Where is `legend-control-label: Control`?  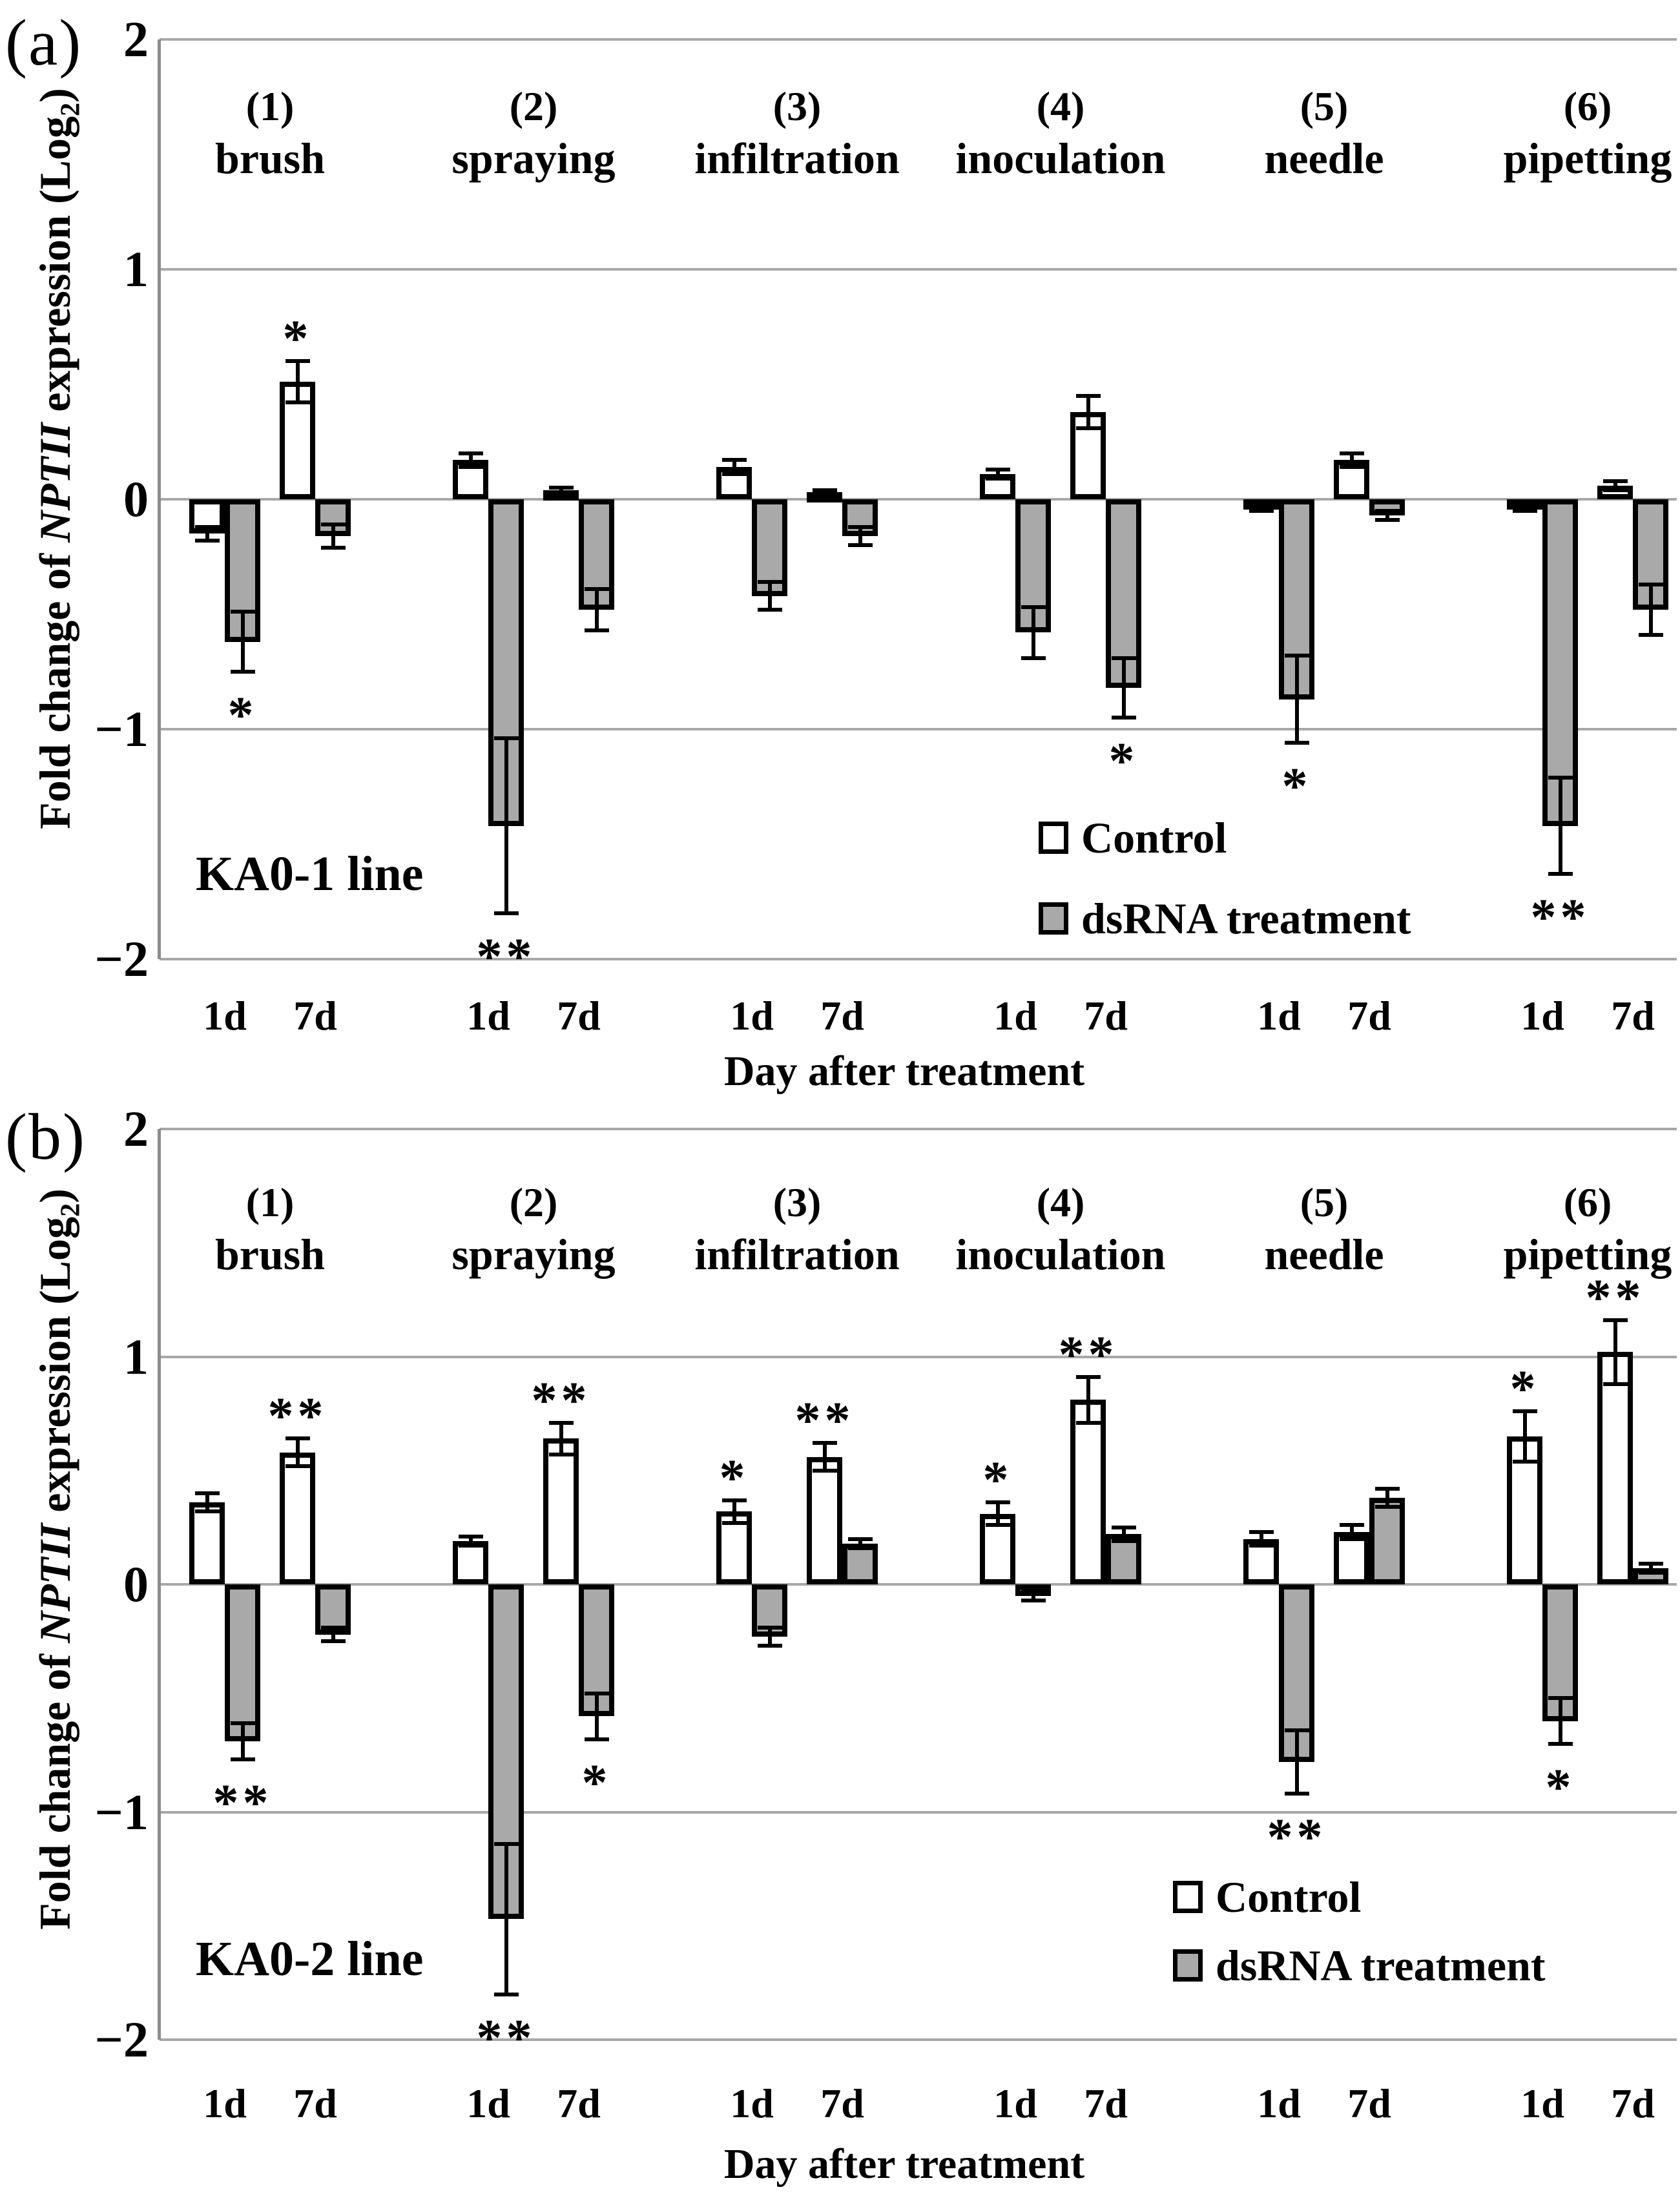 legend-control-label: Control is located at coordinates (1154, 837).